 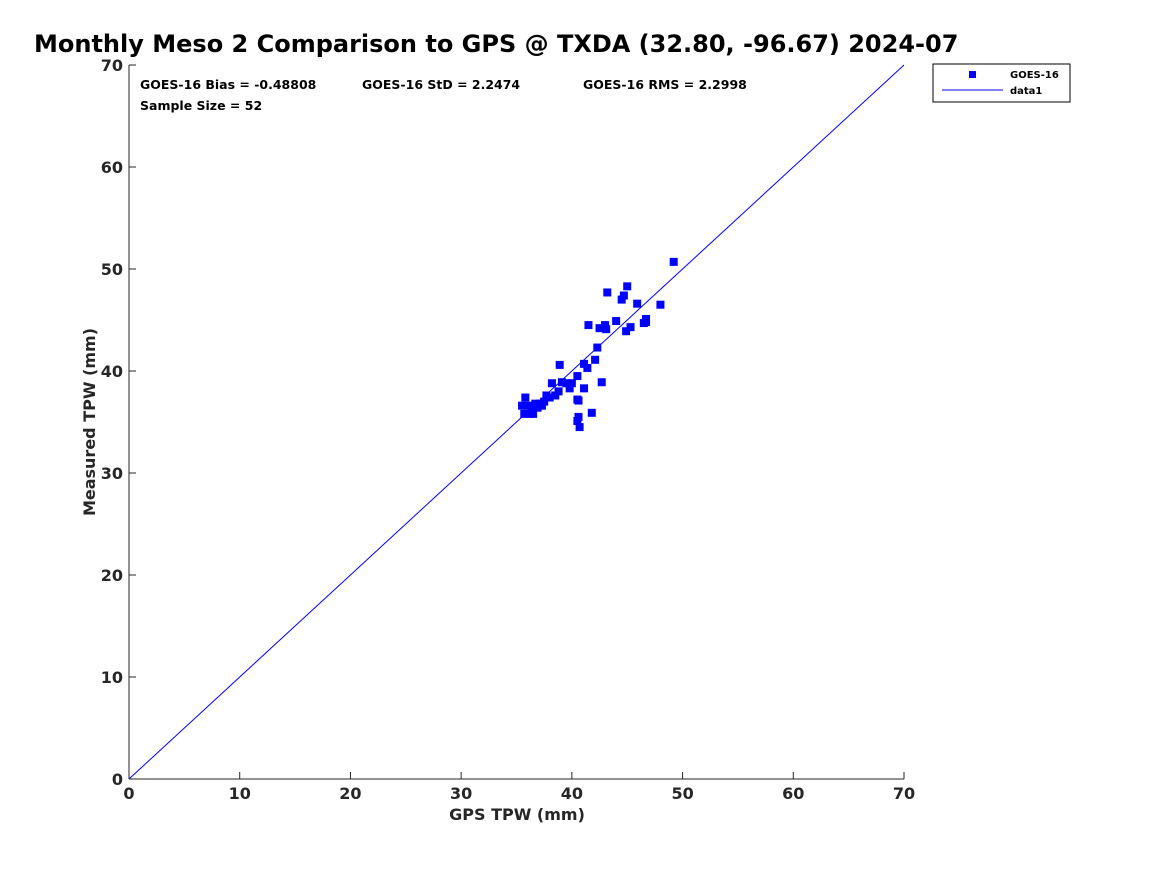 What do you see at coordinates (112, 473) in the screenshot?
I see `y-tick-label: 30` at bounding box center [112, 473].